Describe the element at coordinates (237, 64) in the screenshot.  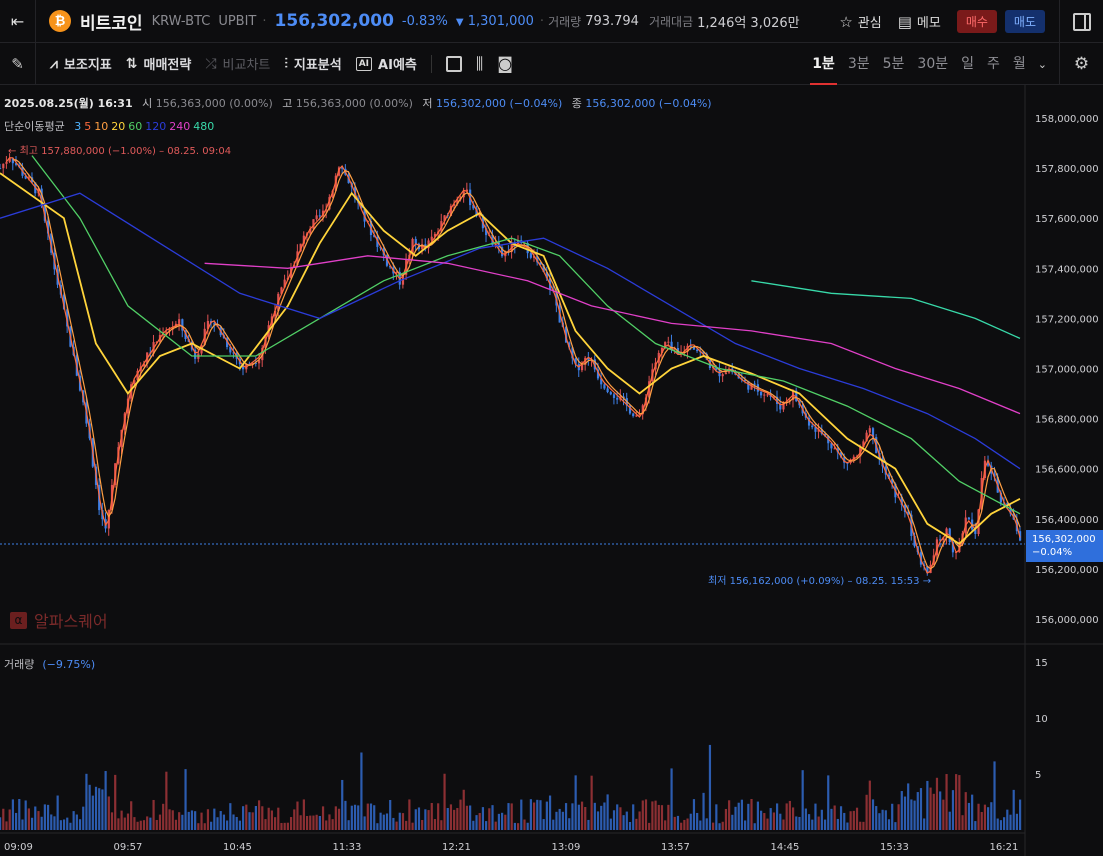
I see `tool-compare: ⤮ 비교차트` at that location.